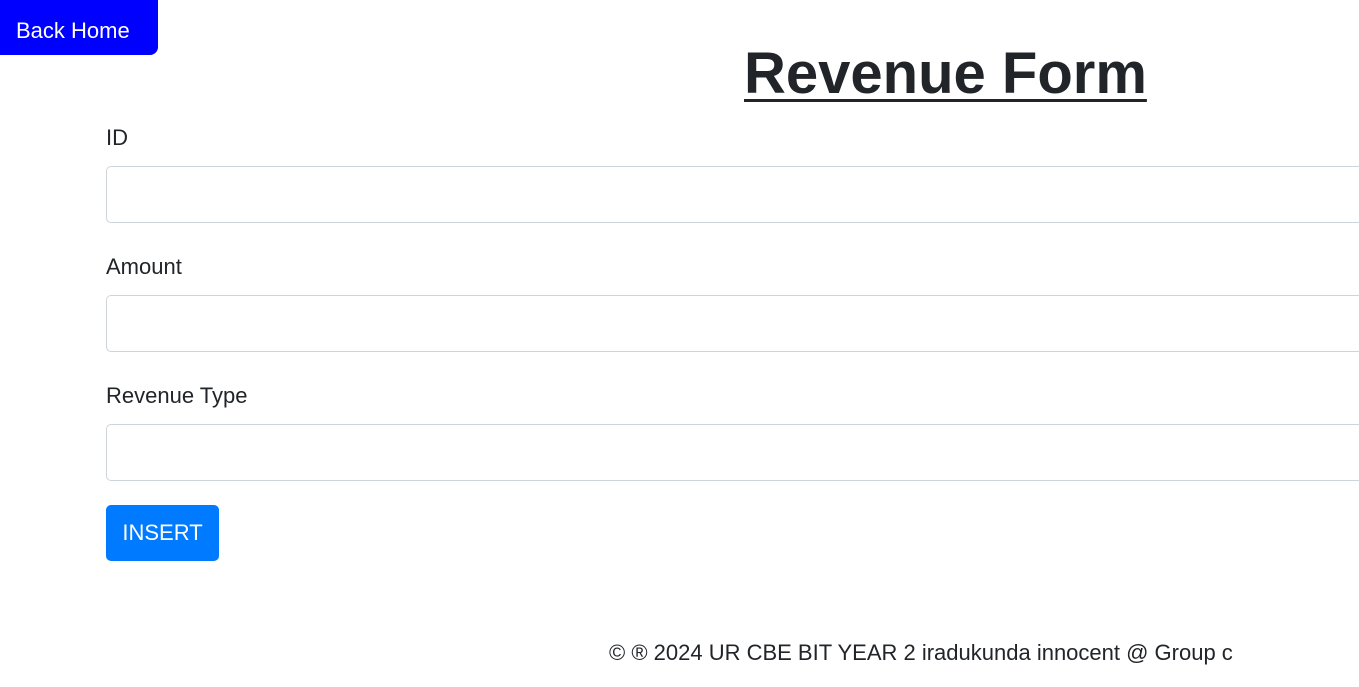 This screenshot has height=687, width=1359. I want to click on insert-button: INSERT, so click(162, 533).